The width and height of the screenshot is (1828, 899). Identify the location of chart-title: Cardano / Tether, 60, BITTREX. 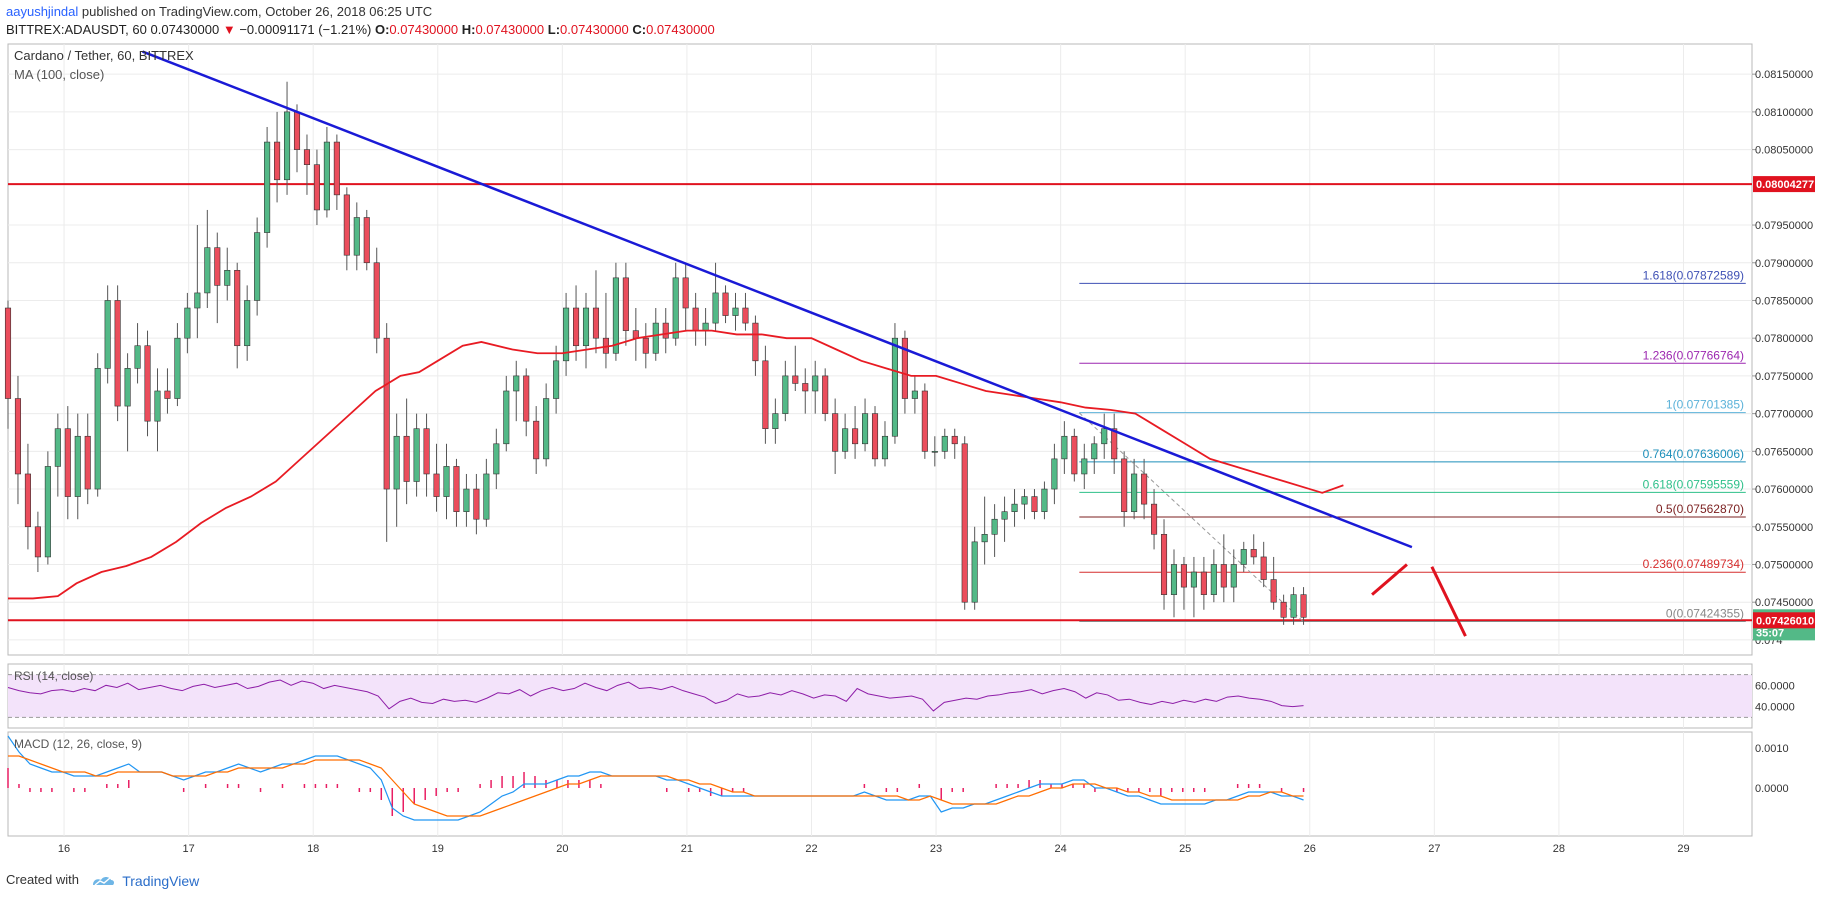
(104, 55).